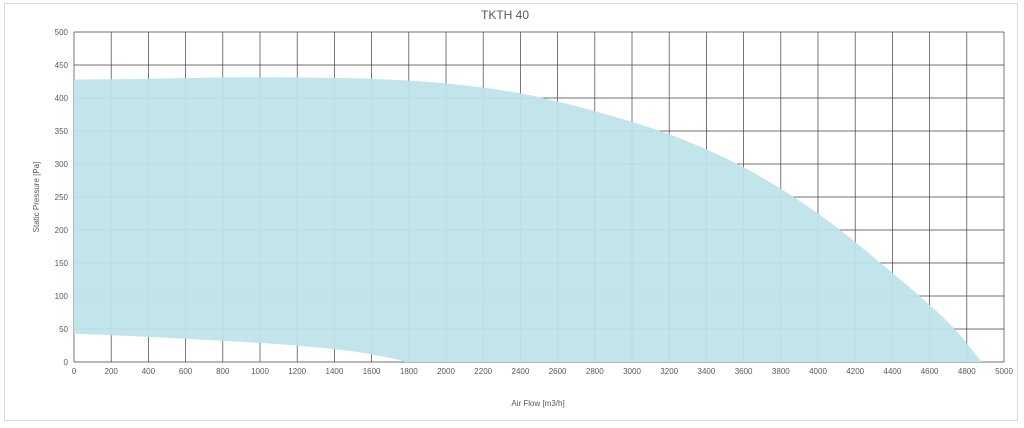  Describe the element at coordinates (260, 371) in the screenshot. I see `x-tick-label: 1000` at that location.